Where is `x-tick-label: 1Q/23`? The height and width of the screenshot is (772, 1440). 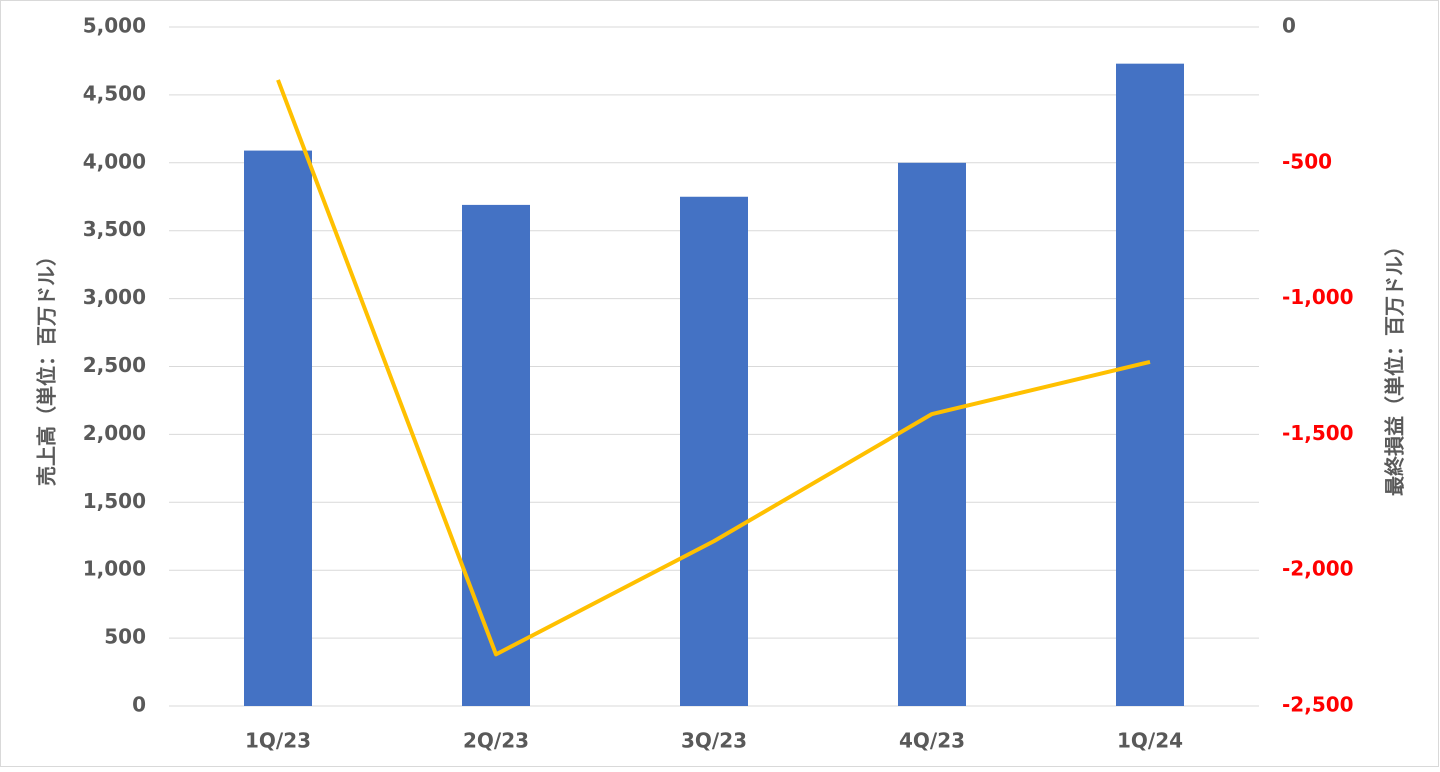
x-tick-label: 1Q/23 is located at coordinates (278, 741).